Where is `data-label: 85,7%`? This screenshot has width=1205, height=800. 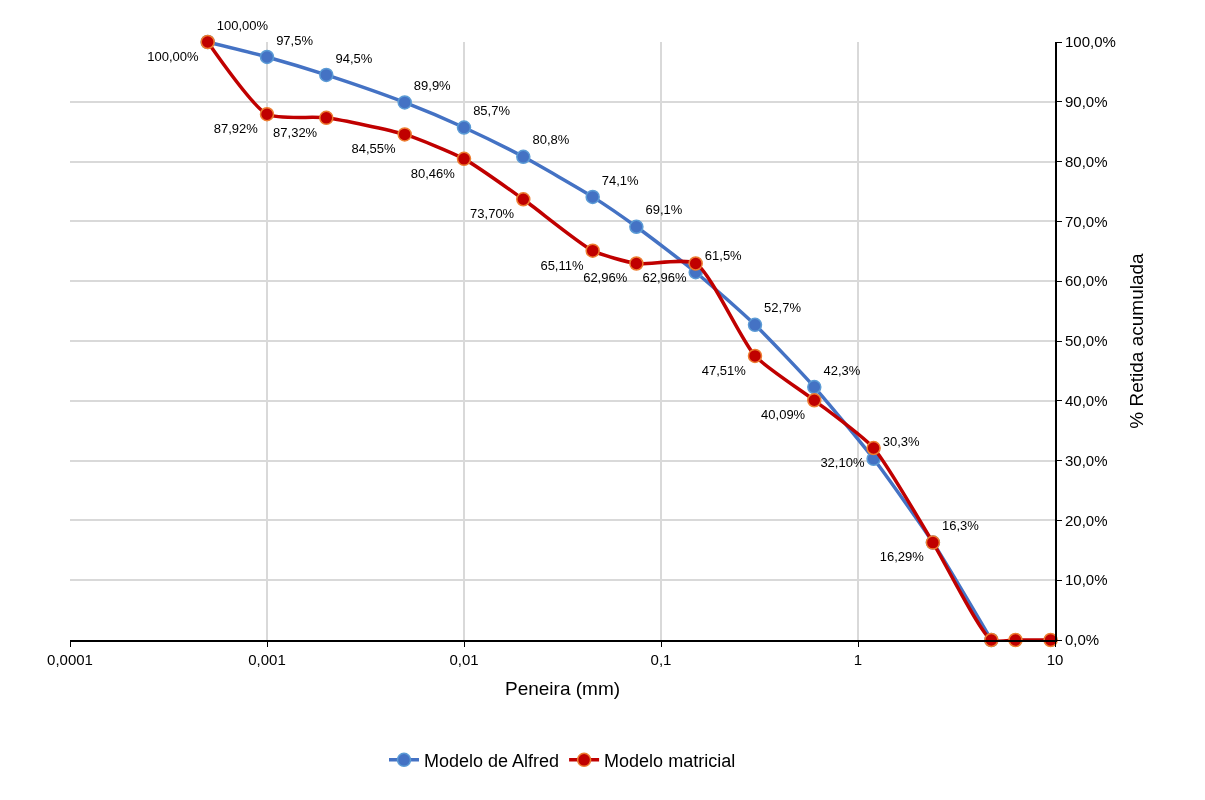 data-label: 85,7% is located at coordinates (492, 111).